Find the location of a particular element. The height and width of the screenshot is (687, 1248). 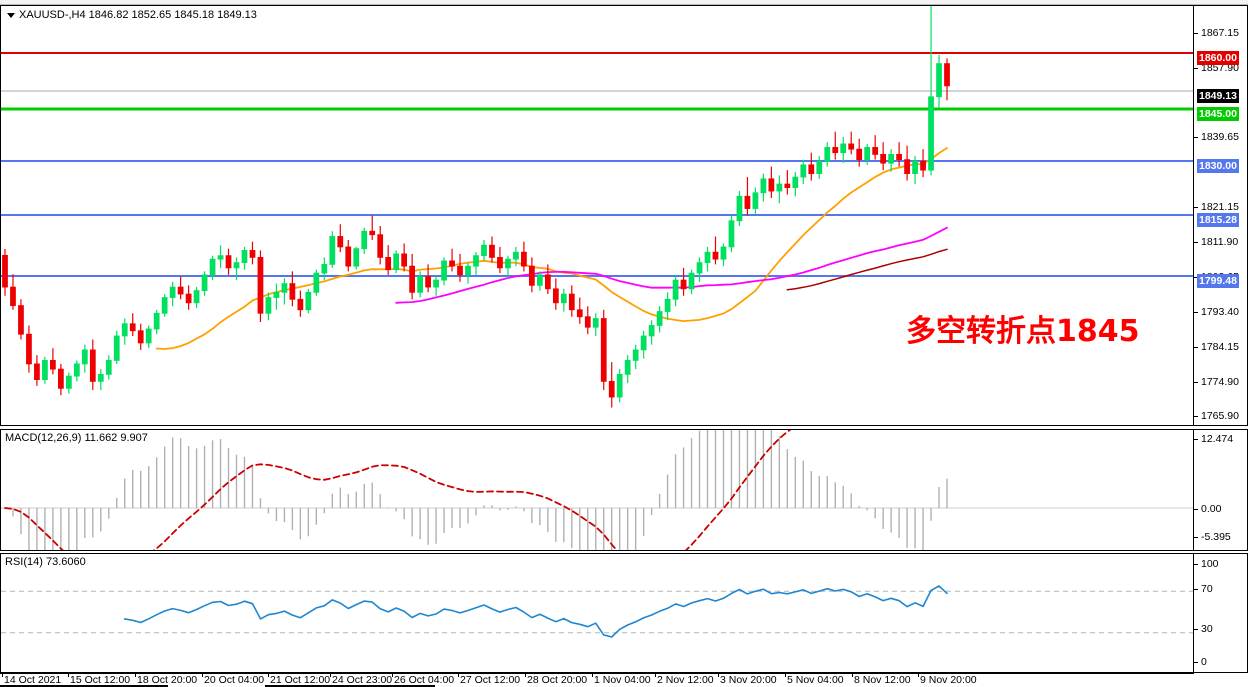

time-axis-rule is located at coordinates (597, 673).